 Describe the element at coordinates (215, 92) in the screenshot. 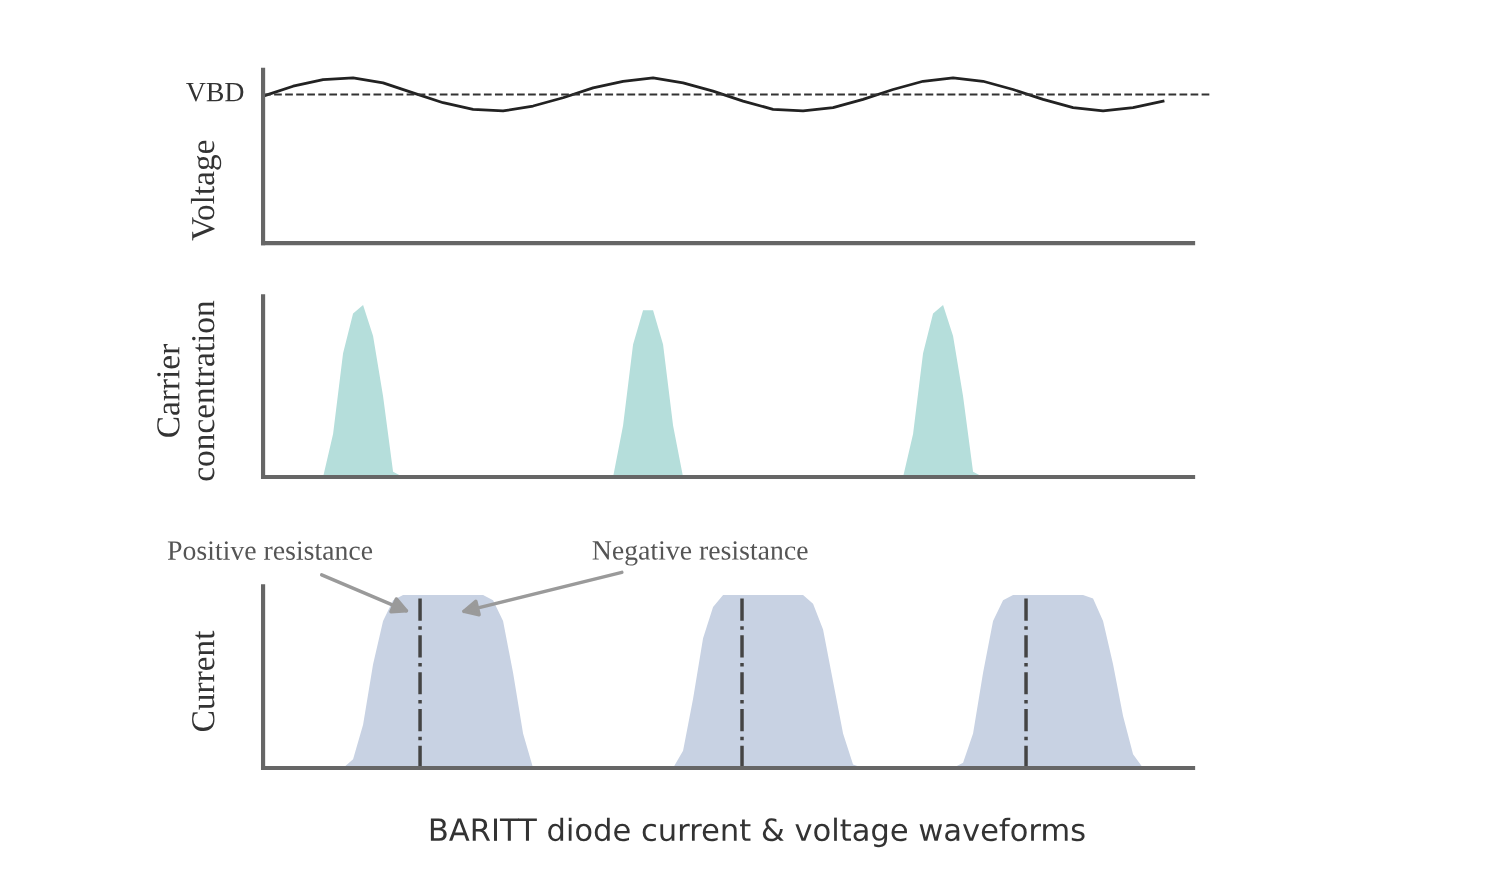

I see `ref-line-label: VBD` at that location.